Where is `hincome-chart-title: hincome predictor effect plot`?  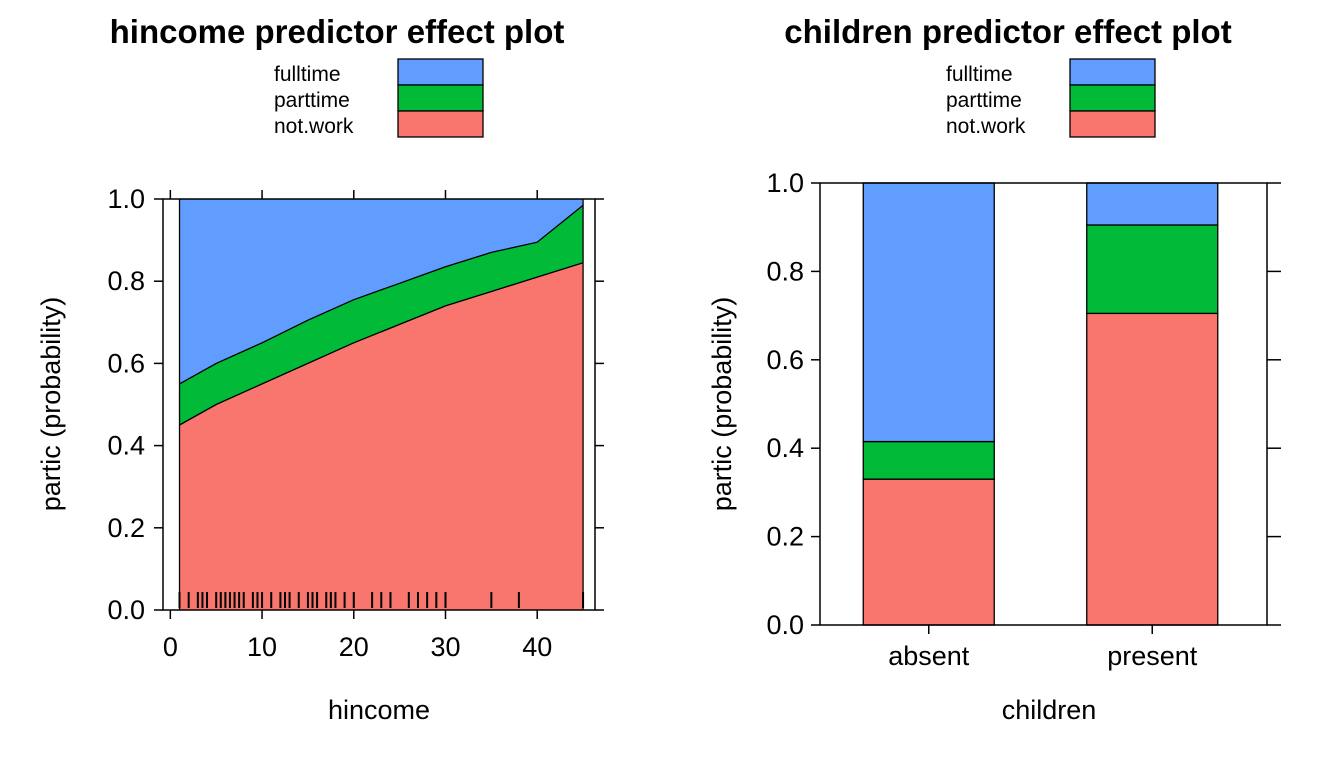 hincome-chart-title: hincome predictor effect plot is located at coordinates (337, 31).